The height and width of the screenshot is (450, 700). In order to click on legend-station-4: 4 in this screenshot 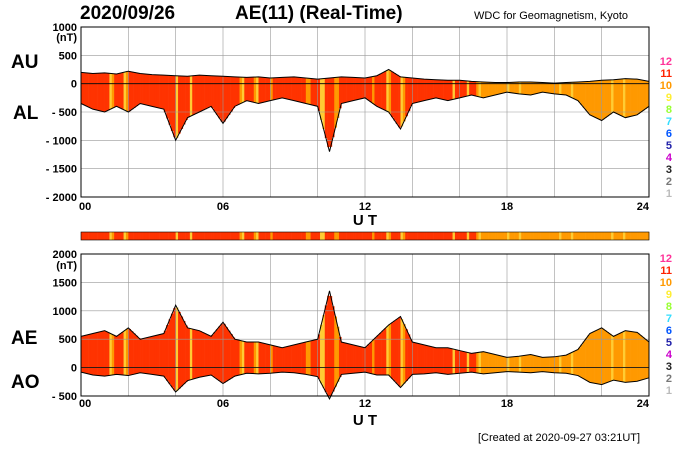, I will do `click(668, 355)`.